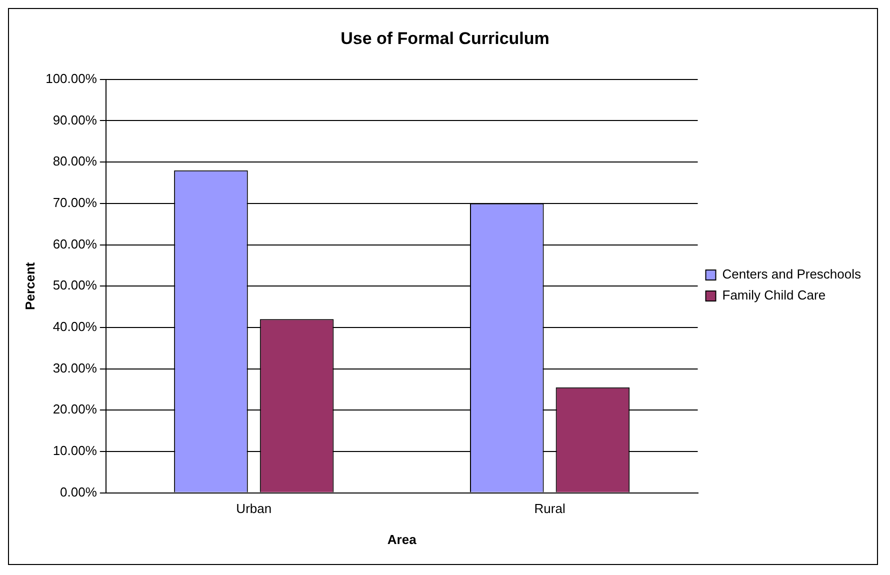 The height and width of the screenshot is (575, 890). I want to click on chart-title: Use of Formal Curriculum, so click(445, 38).